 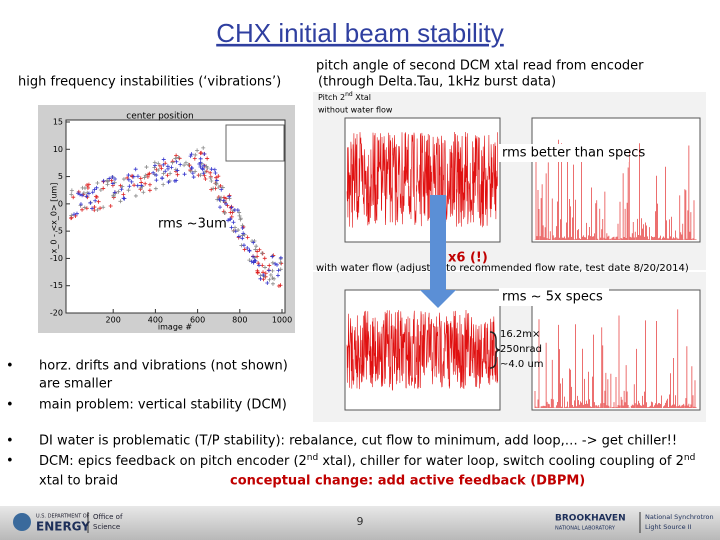 What do you see at coordinates (173, 461) in the screenshot?
I see `bullet-part: DCM: epics feedback on pitch encoder (2` at bounding box center [173, 461].